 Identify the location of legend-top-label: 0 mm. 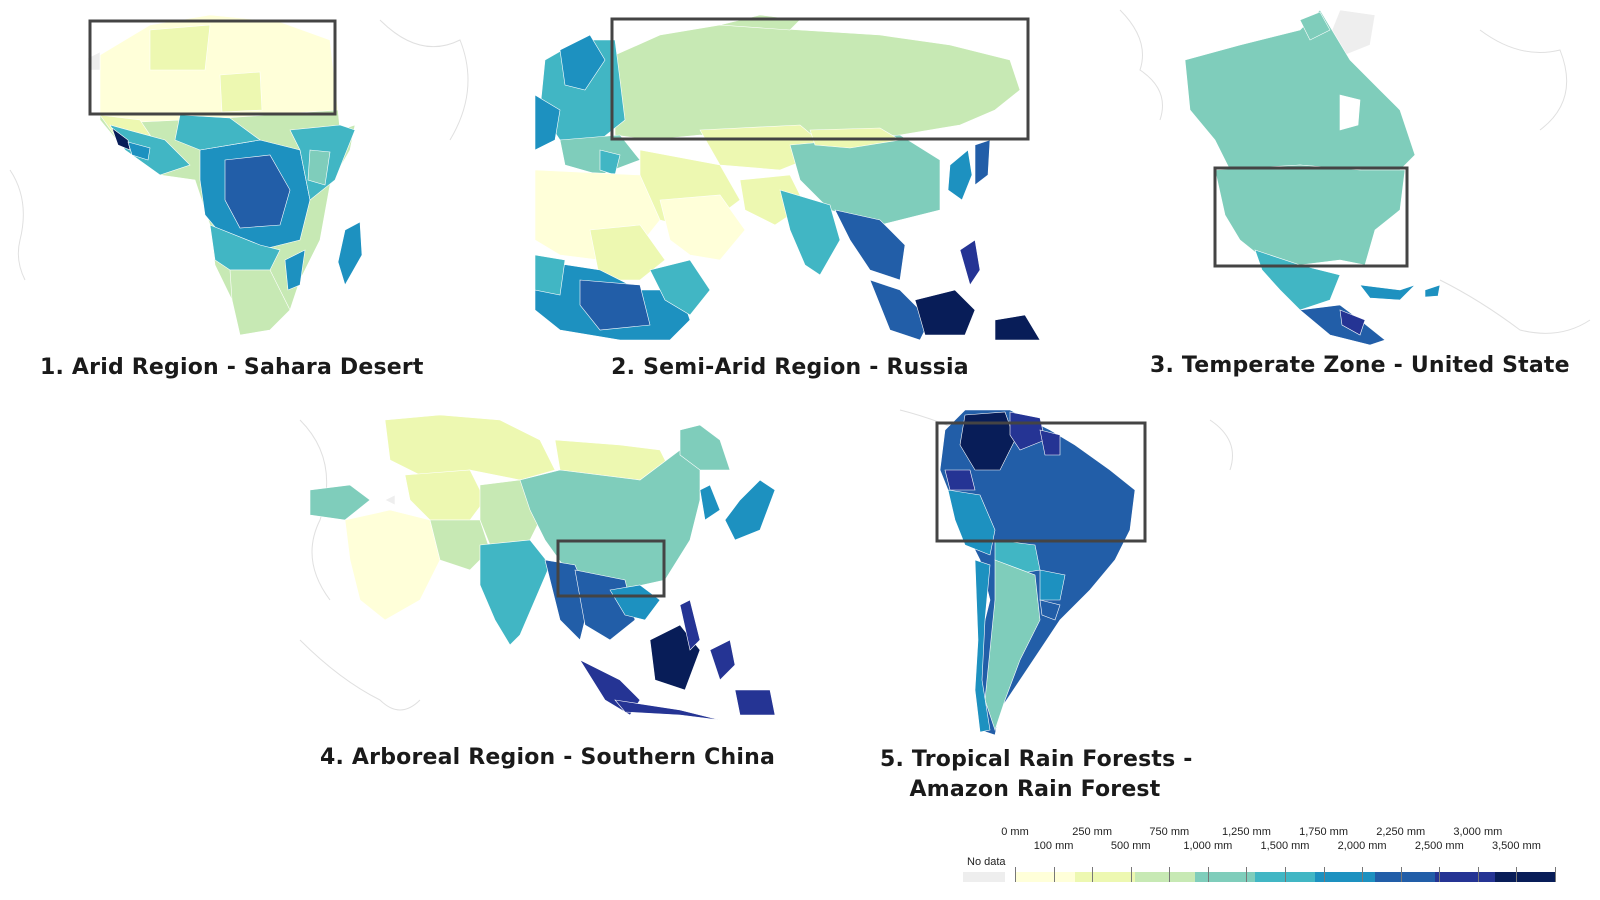
(1015, 832).